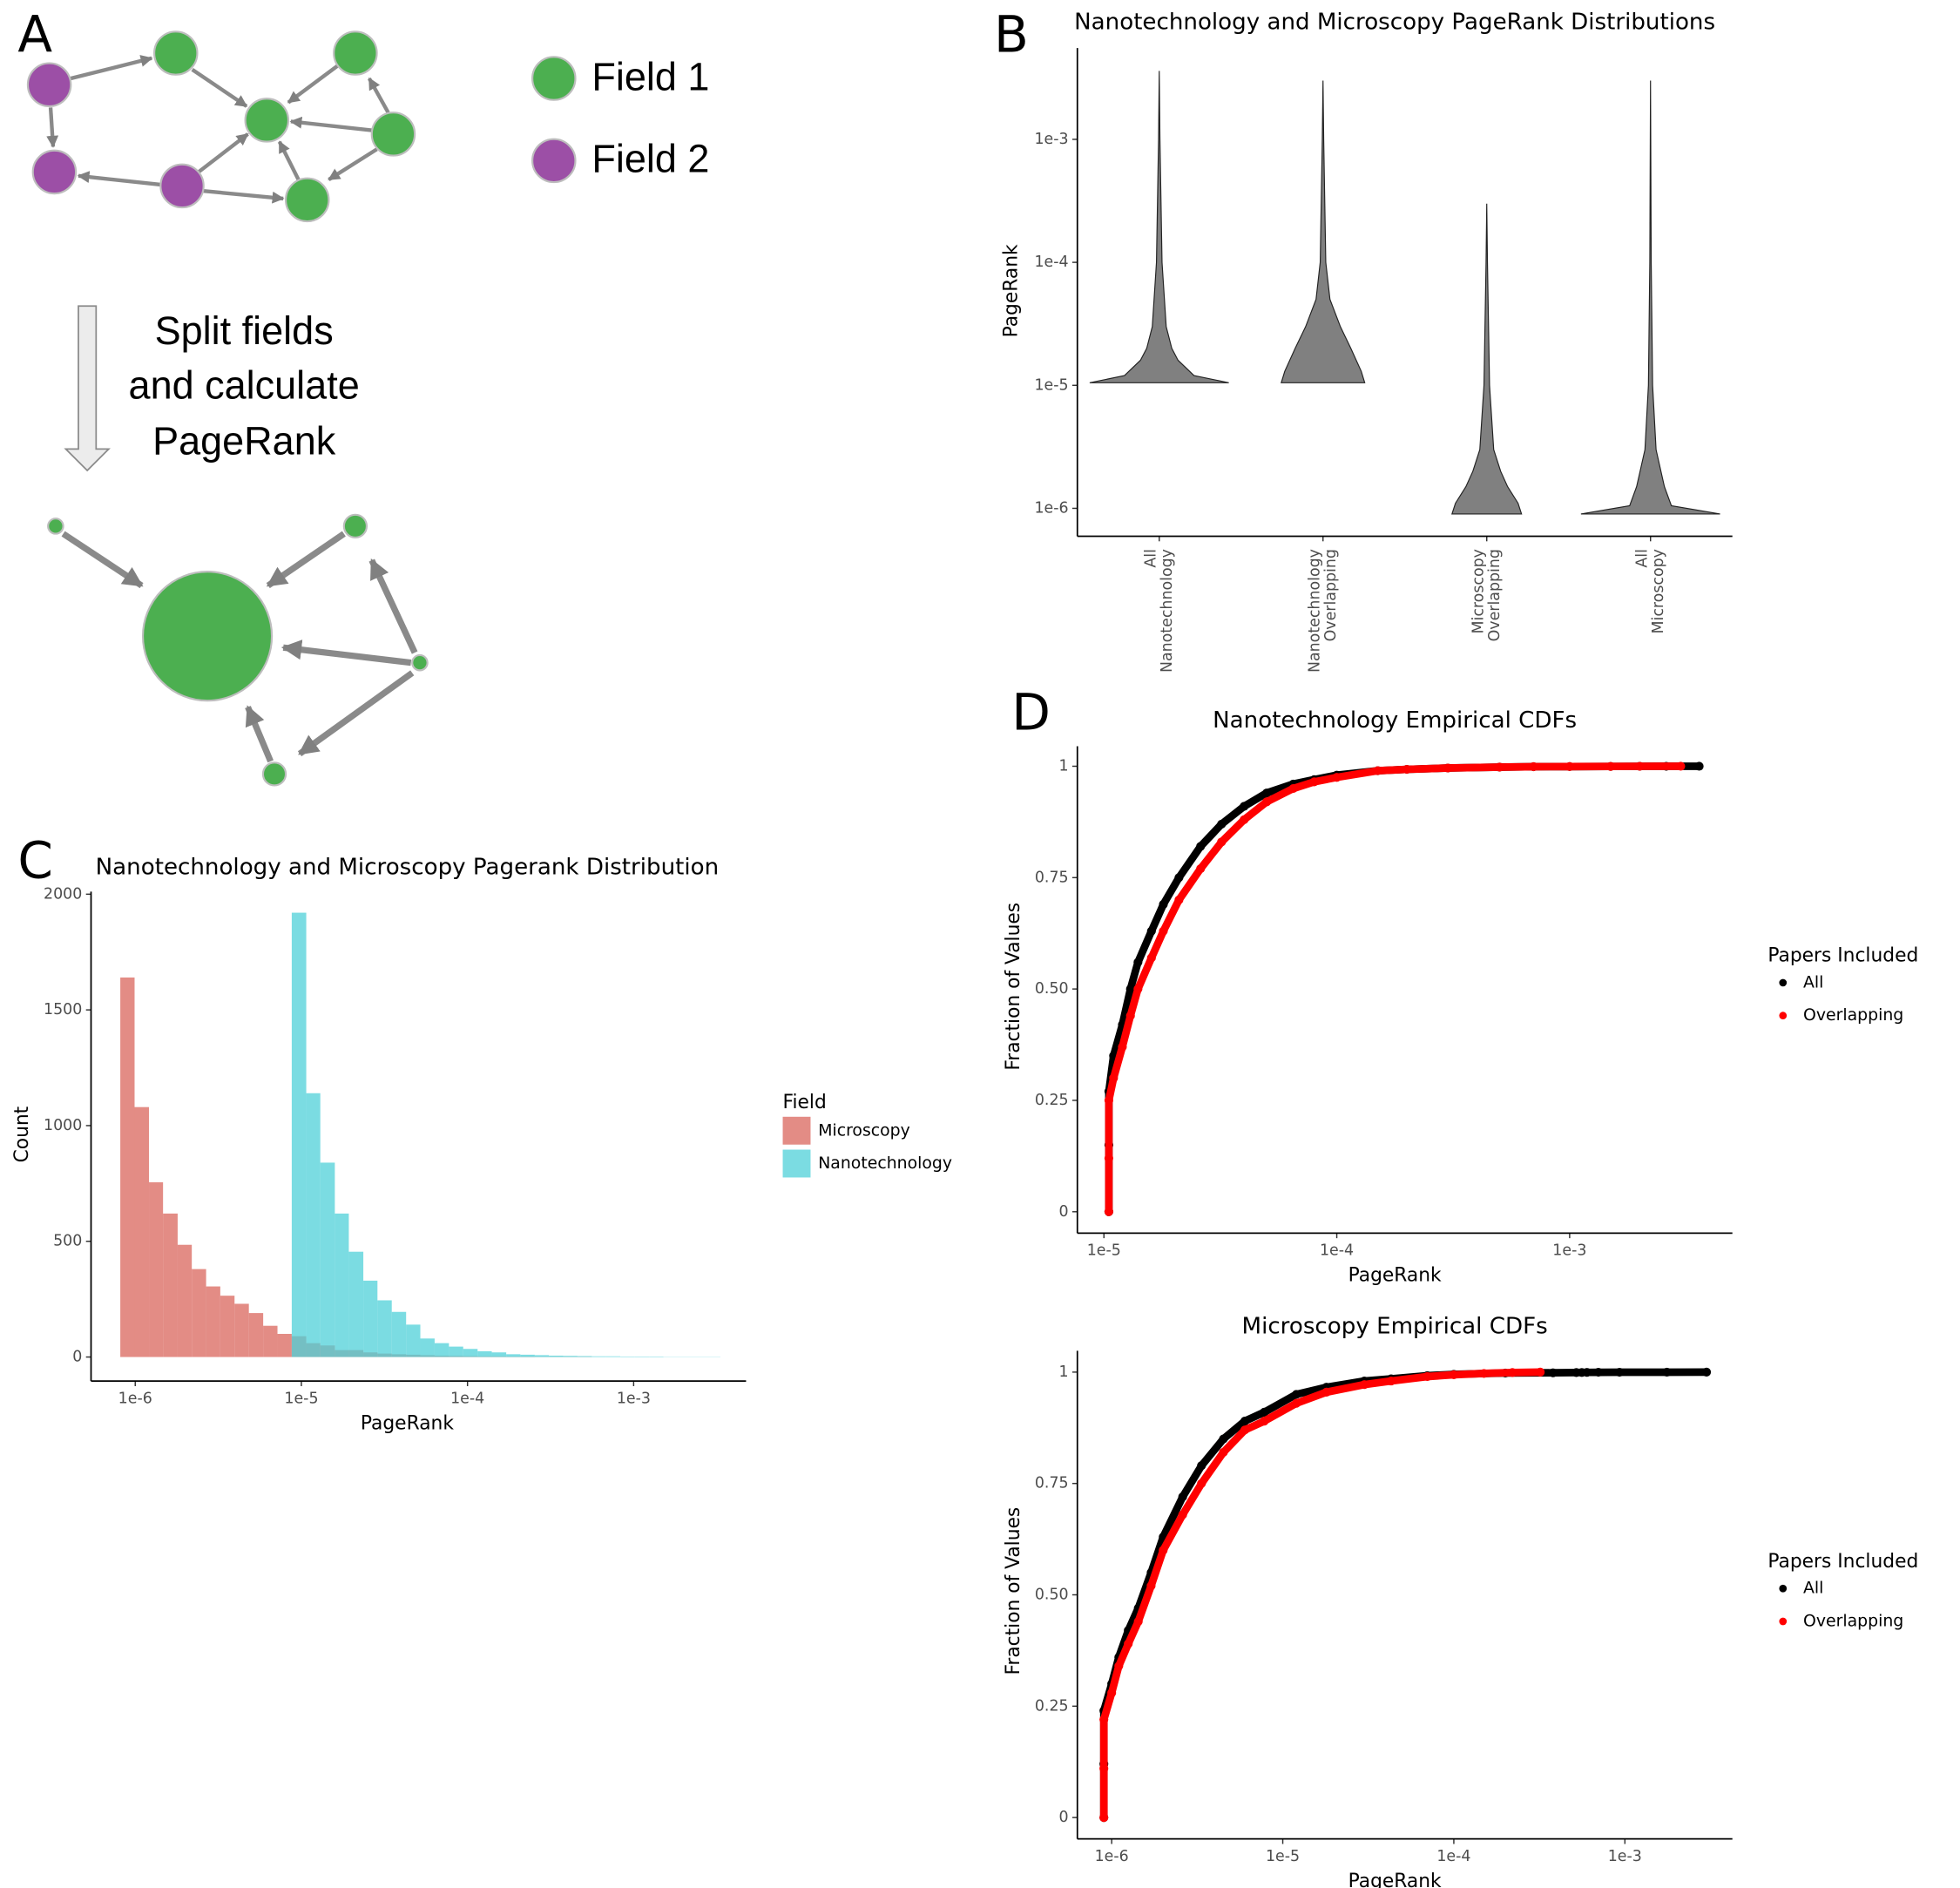 This screenshot has width=1960, height=1888. I want to click on y-axis-label: PageRank, so click(1011, 290).